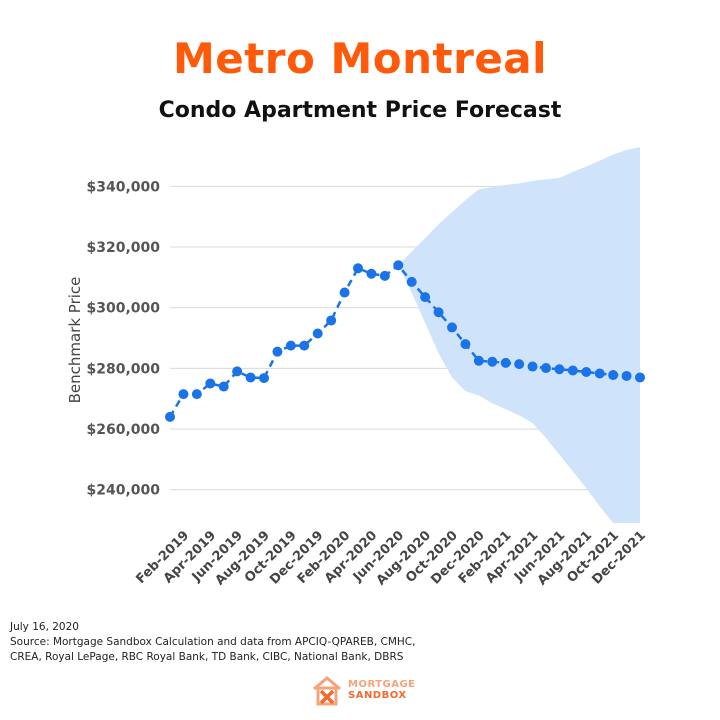 Image resolution: width=720 pixels, height=720 pixels. I want to click on y-tick-label: $300,000, so click(123, 309).